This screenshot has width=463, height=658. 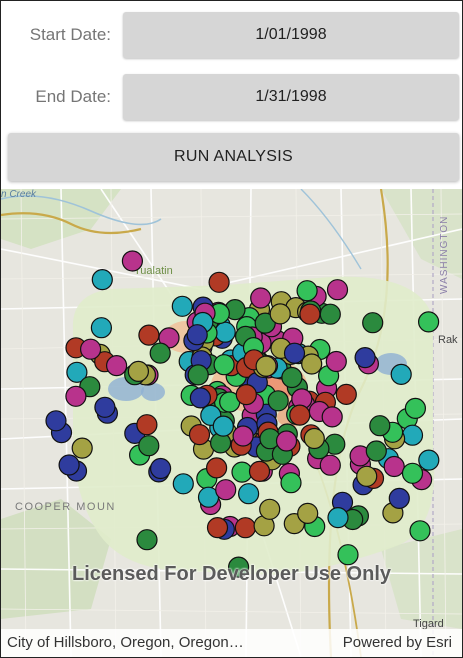 What do you see at coordinates (19, 194) in the screenshot?
I see `map-label-creek: n Creek` at bounding box center [19, 194].